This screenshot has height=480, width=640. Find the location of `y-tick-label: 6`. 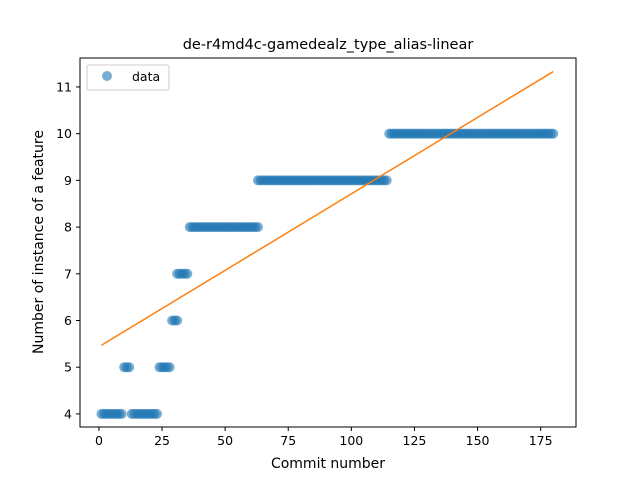

y-tick-label: 6 is located at coordinates (68, 320).